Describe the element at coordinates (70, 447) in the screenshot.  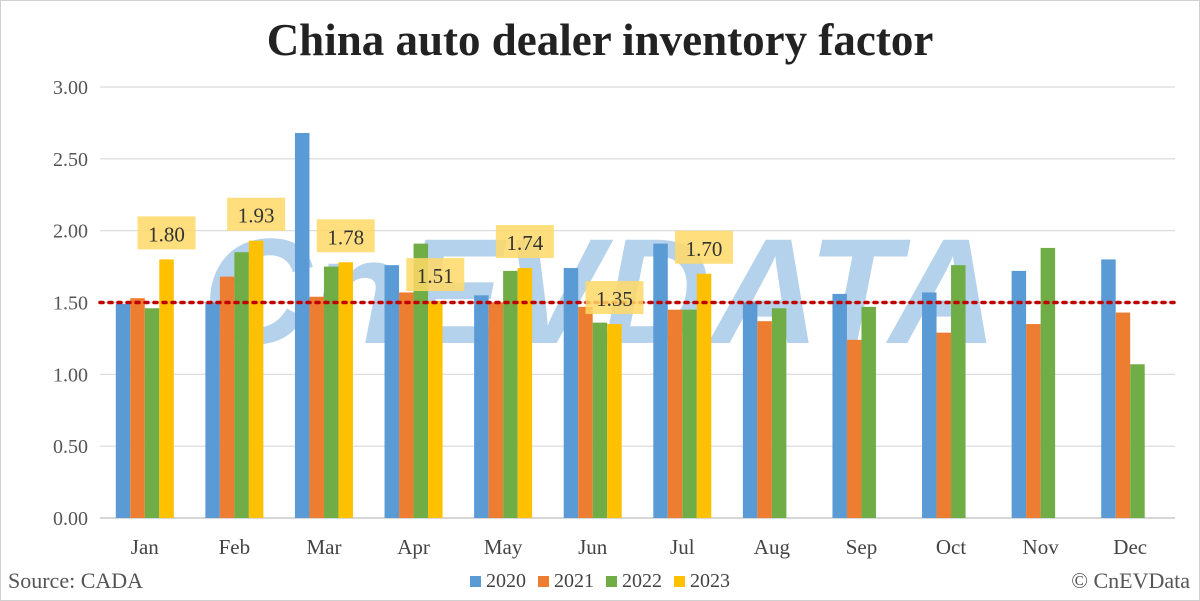
I see `y-tick-label: 0.50` at that location.